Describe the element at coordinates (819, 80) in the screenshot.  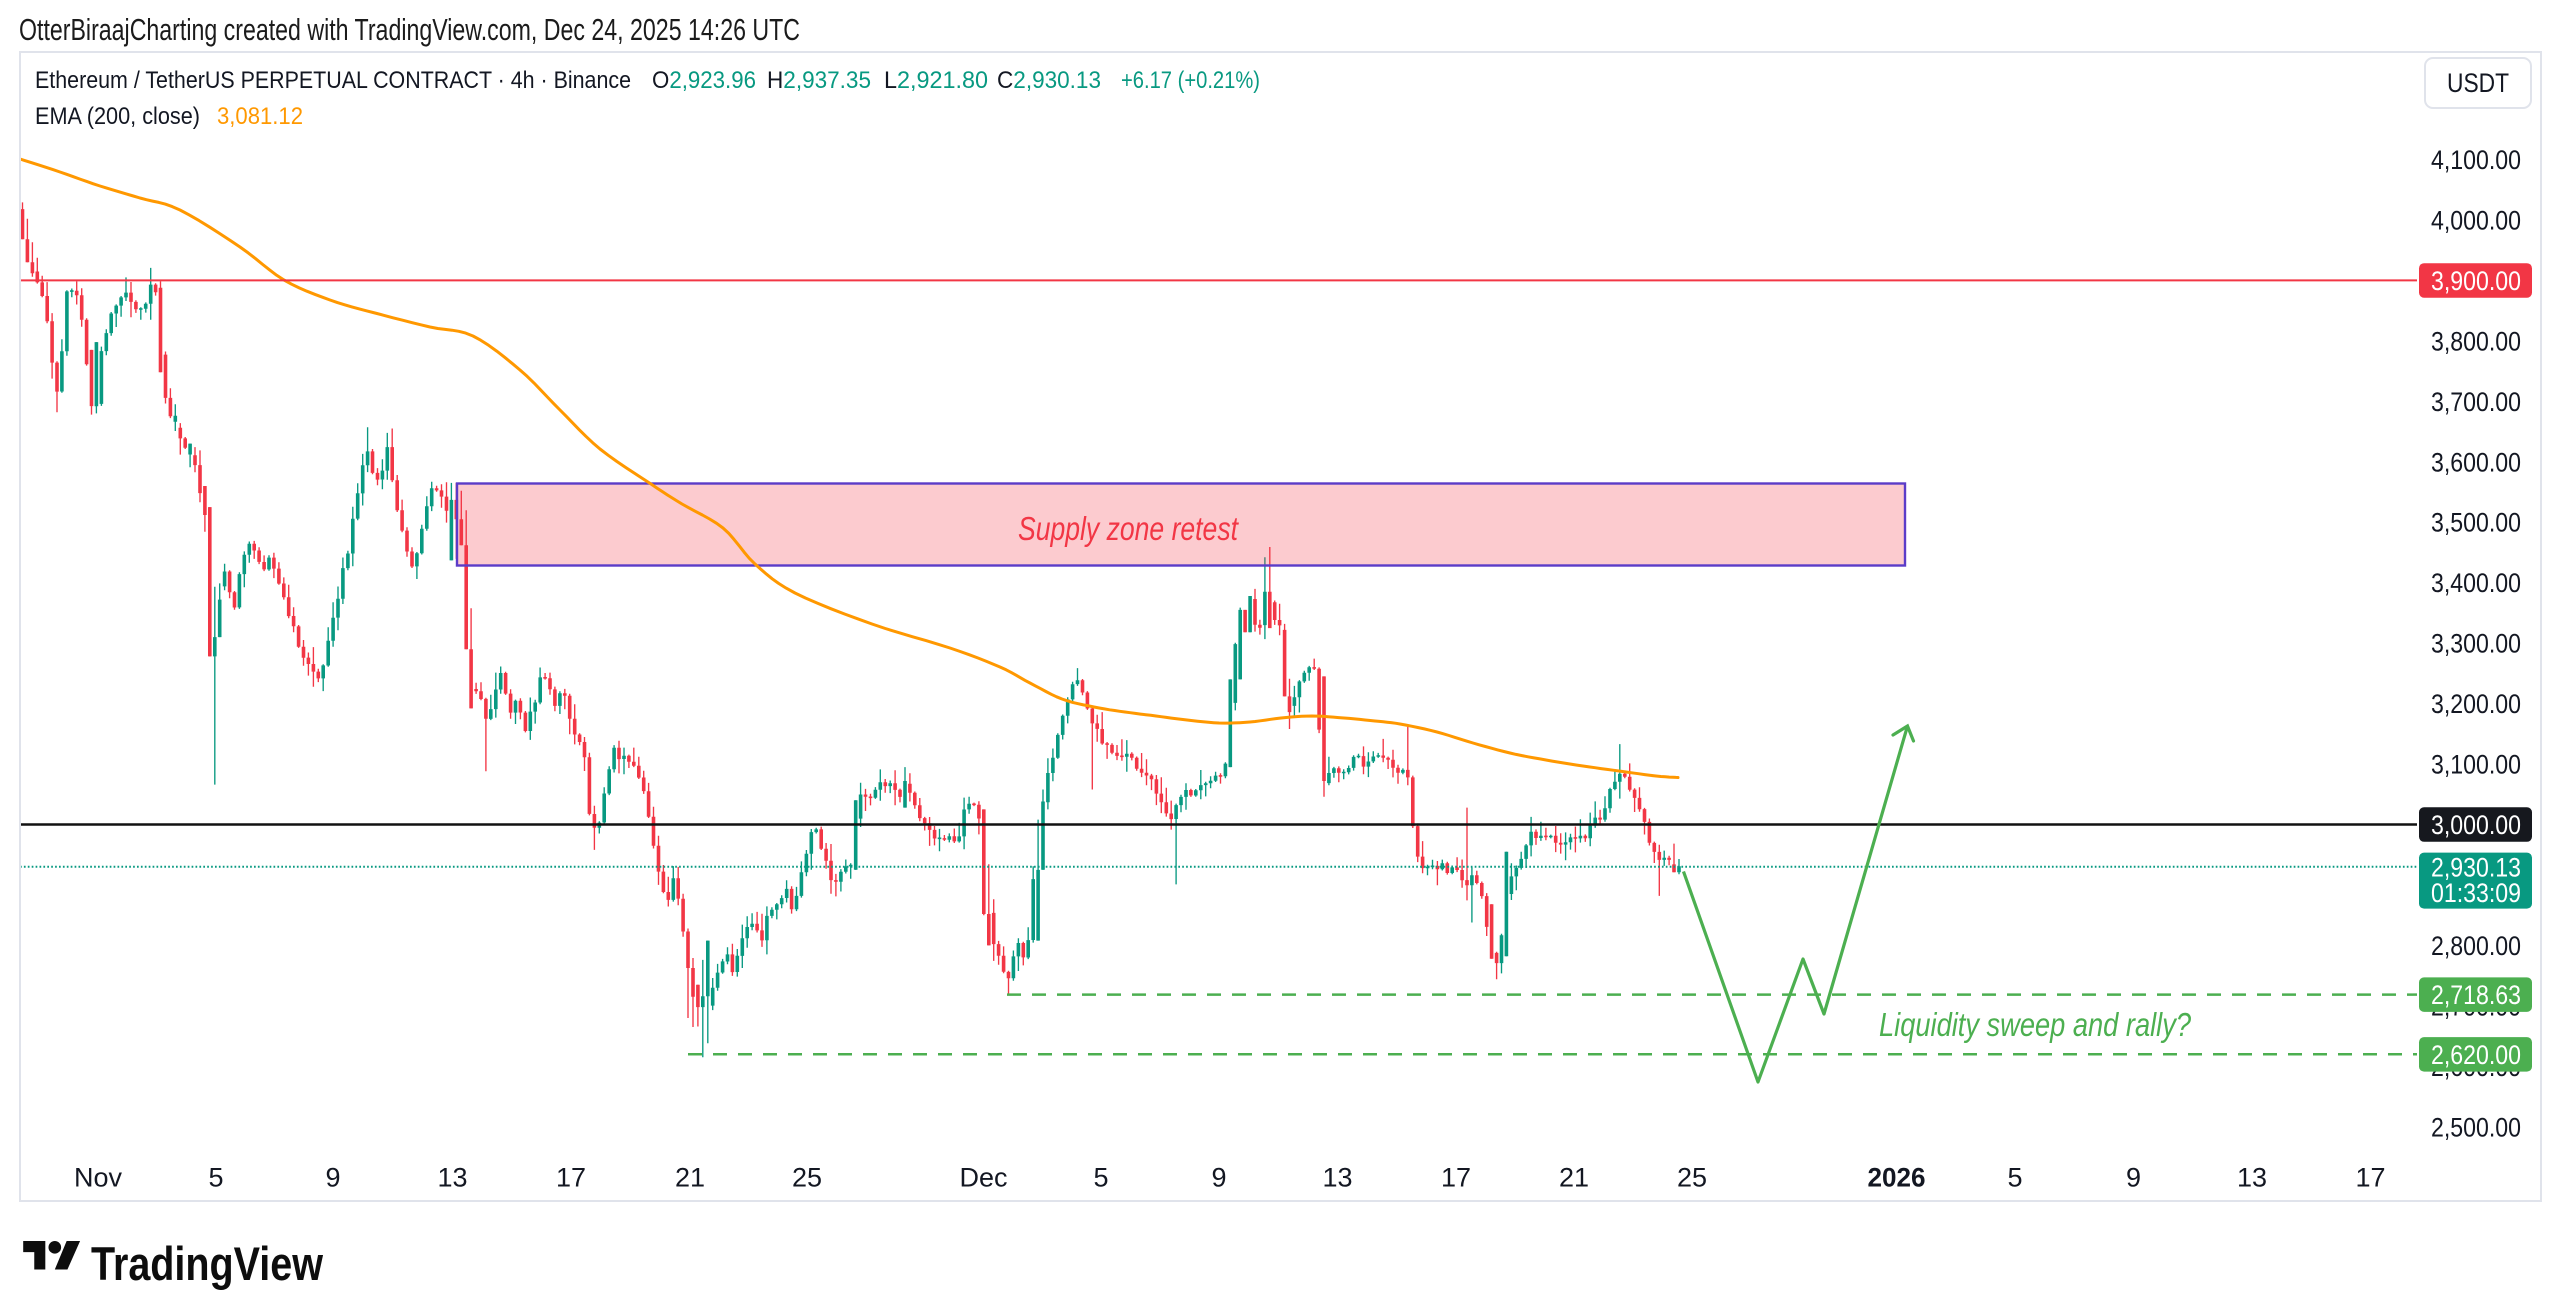
I see `svg-text: H2,937.35` at that location.